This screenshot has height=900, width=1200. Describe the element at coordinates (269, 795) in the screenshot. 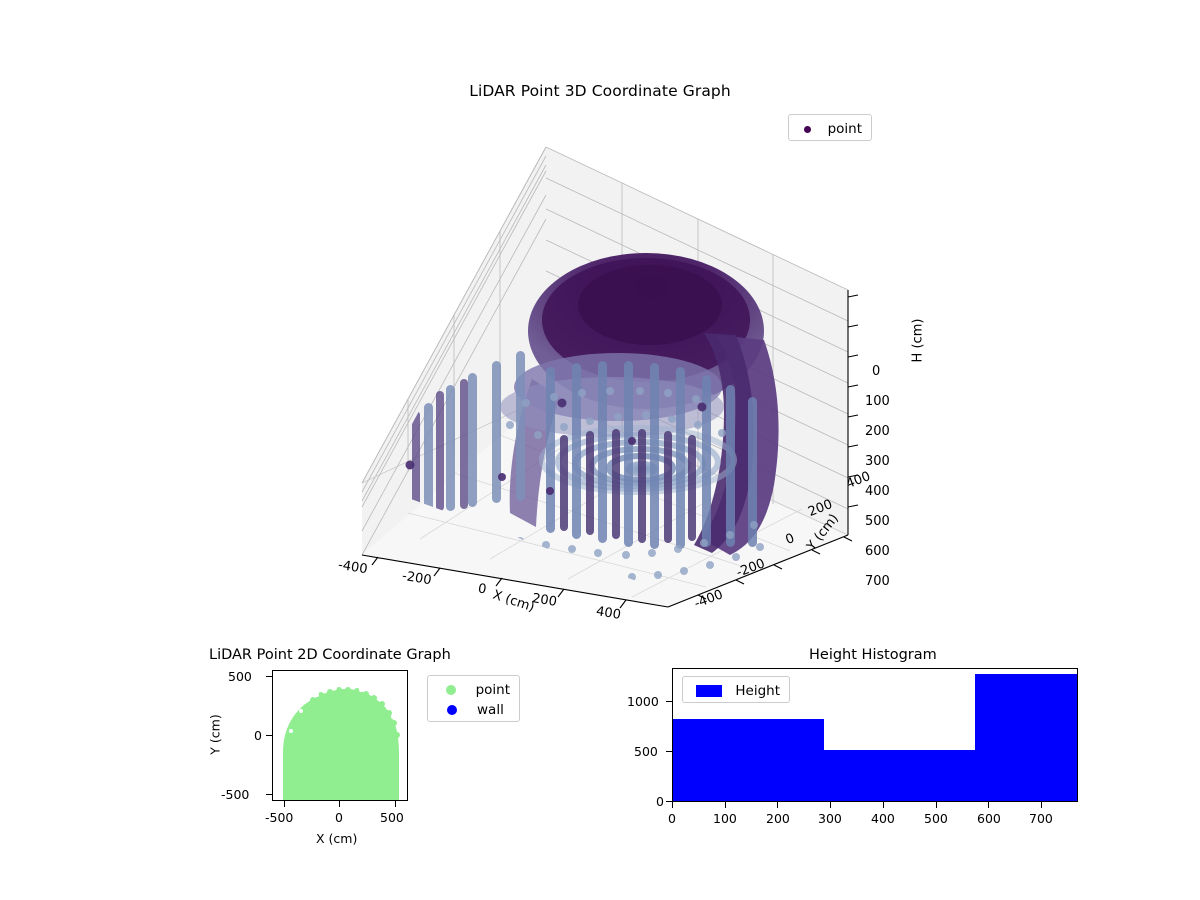

I see `ytick-mark-n500` at that location.